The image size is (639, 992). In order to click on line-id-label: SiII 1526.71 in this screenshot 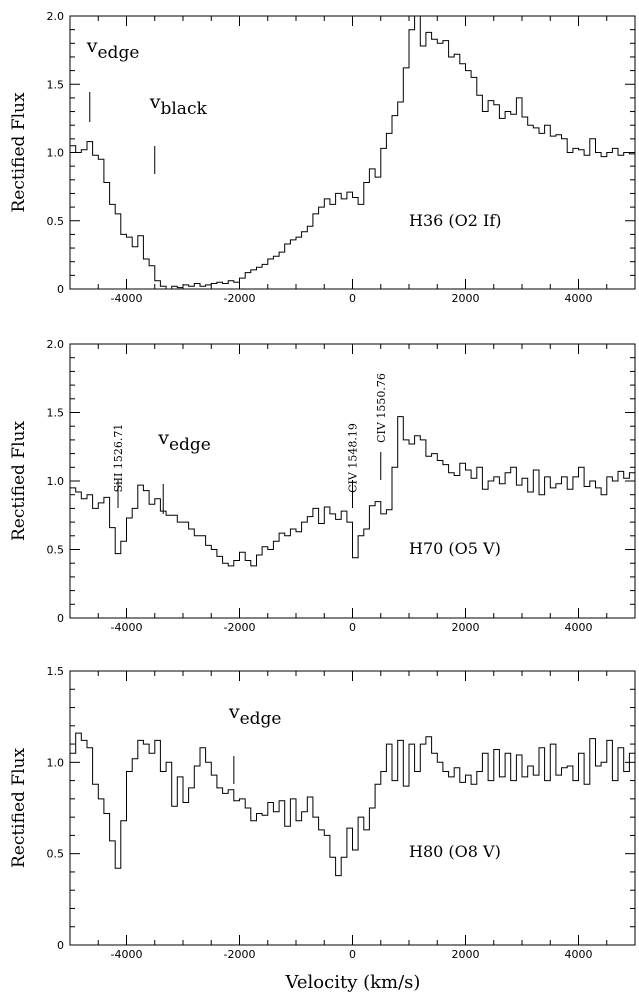, I will do `click(118, 458)`.